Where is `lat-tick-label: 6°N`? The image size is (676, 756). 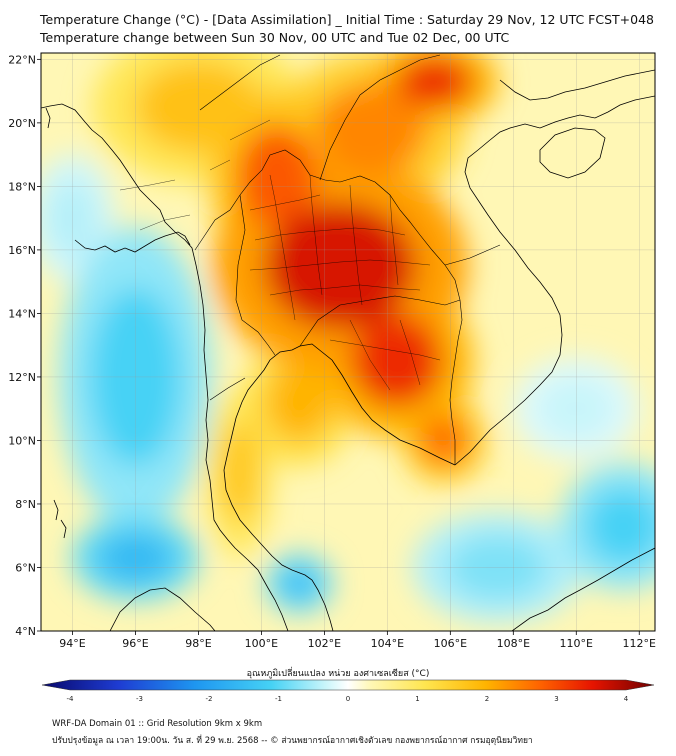
lat-tick-label: 6°N is located at coordinates (25, 567).